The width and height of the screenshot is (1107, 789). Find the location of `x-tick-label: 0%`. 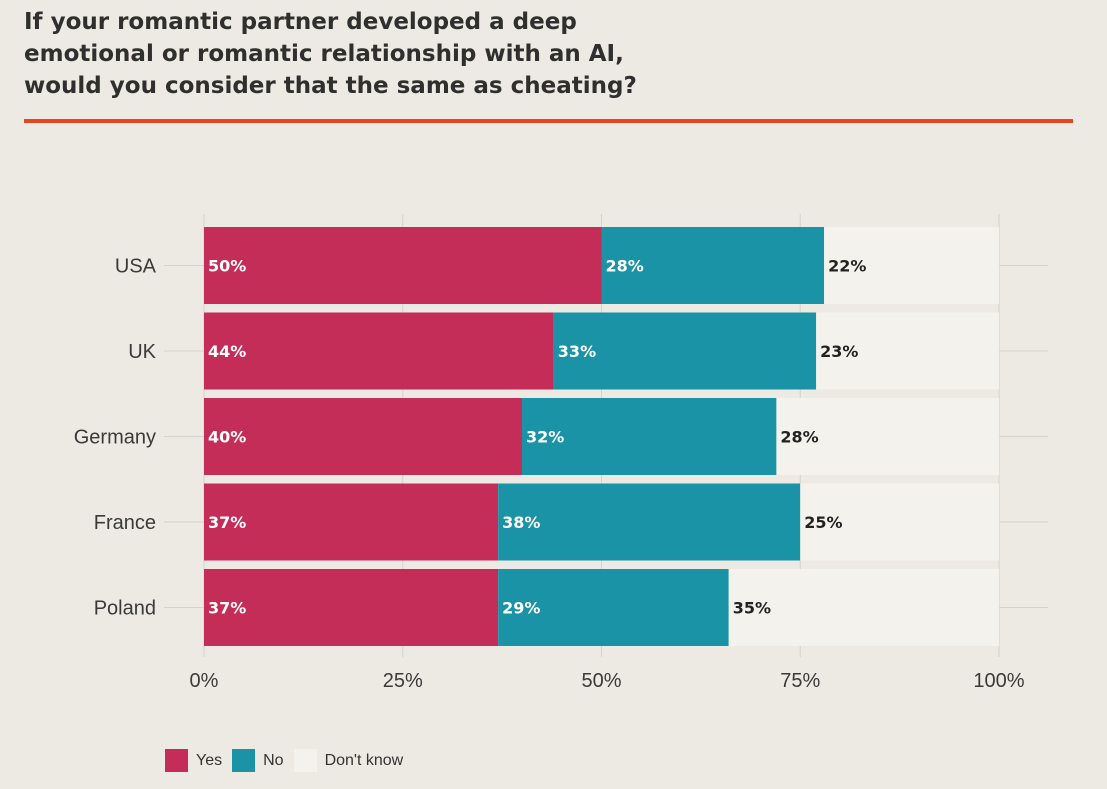

x-tick-label: 0% is located at coordinates (204, 681).